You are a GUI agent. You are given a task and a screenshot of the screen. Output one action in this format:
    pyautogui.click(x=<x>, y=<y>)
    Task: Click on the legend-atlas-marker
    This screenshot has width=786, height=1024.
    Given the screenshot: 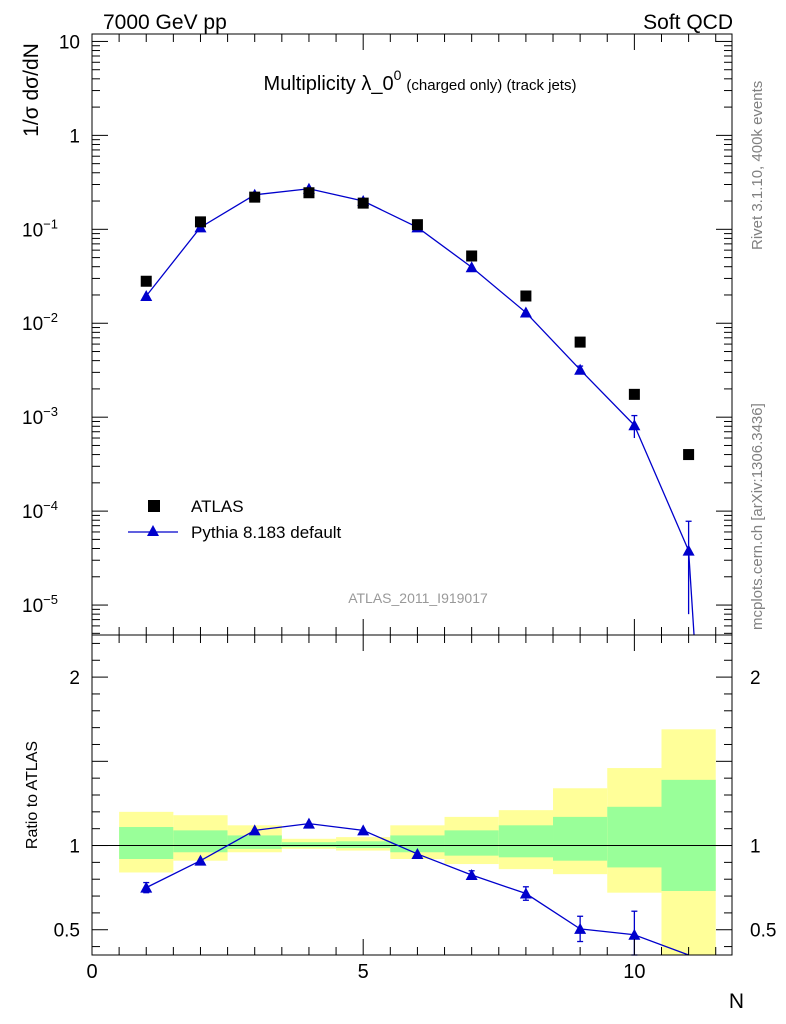 What is the action you would take?
    pyautogui.click(x=154, y=506)
    